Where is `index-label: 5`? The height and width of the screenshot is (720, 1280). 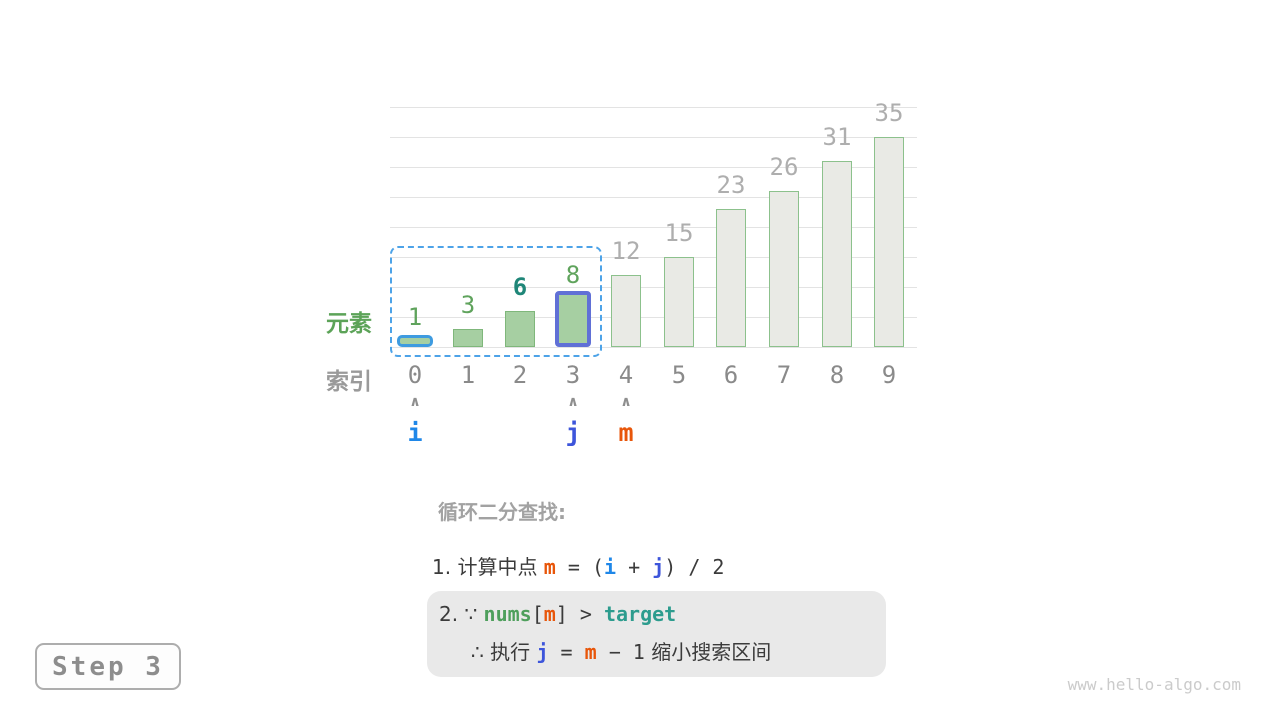 index-label: 5 is located at coordinates (679, 375).